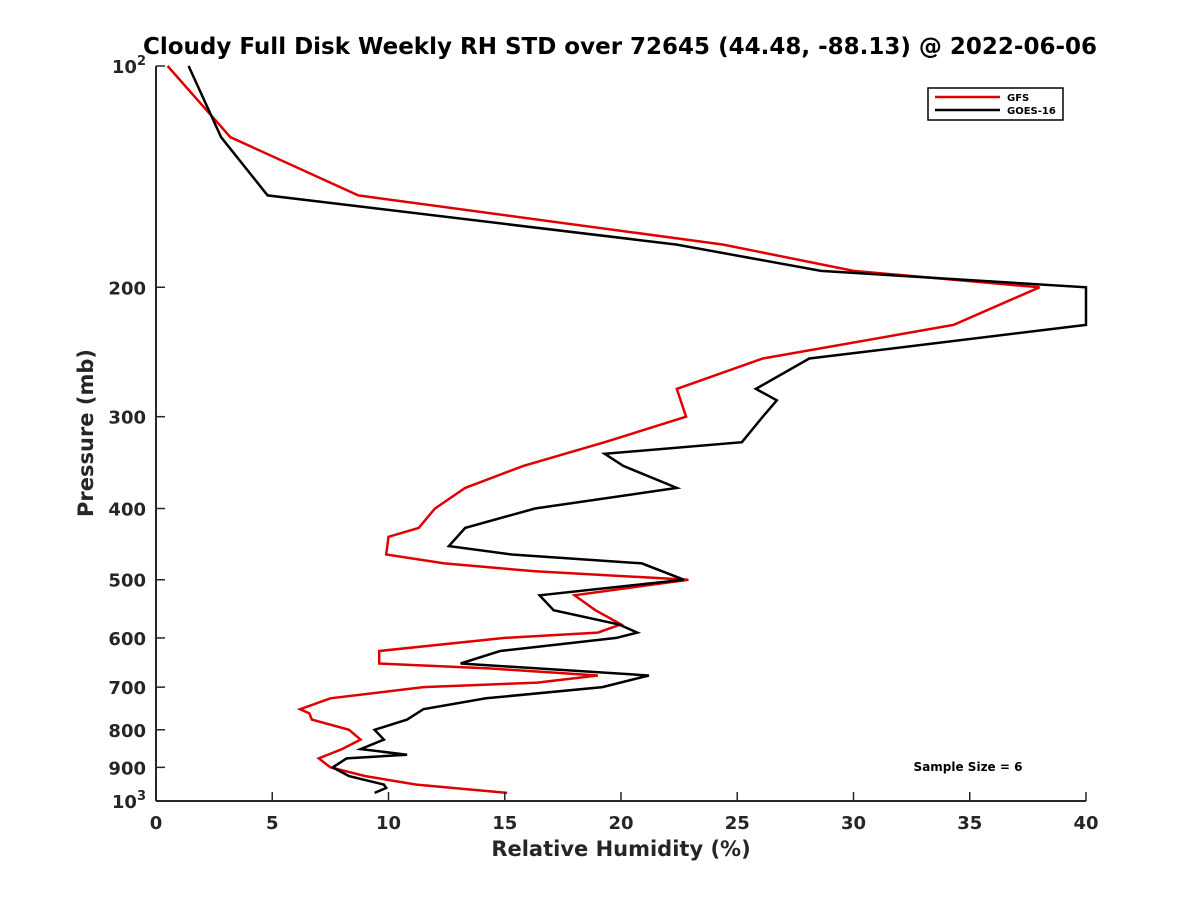  Describe the element at coordinates (127, 639) in the screenshot. I see `y-tick-label: 600` at that location.